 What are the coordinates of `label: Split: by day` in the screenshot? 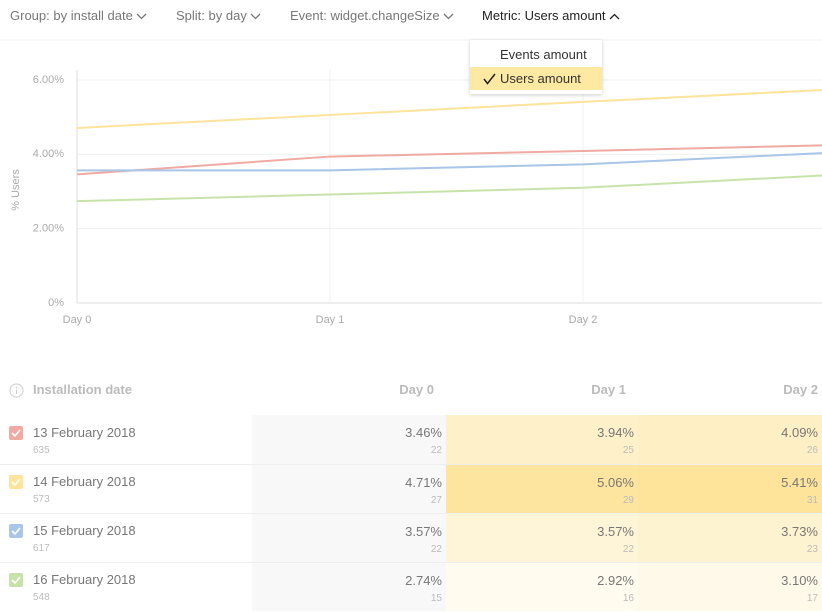 It's located at (211, 15).